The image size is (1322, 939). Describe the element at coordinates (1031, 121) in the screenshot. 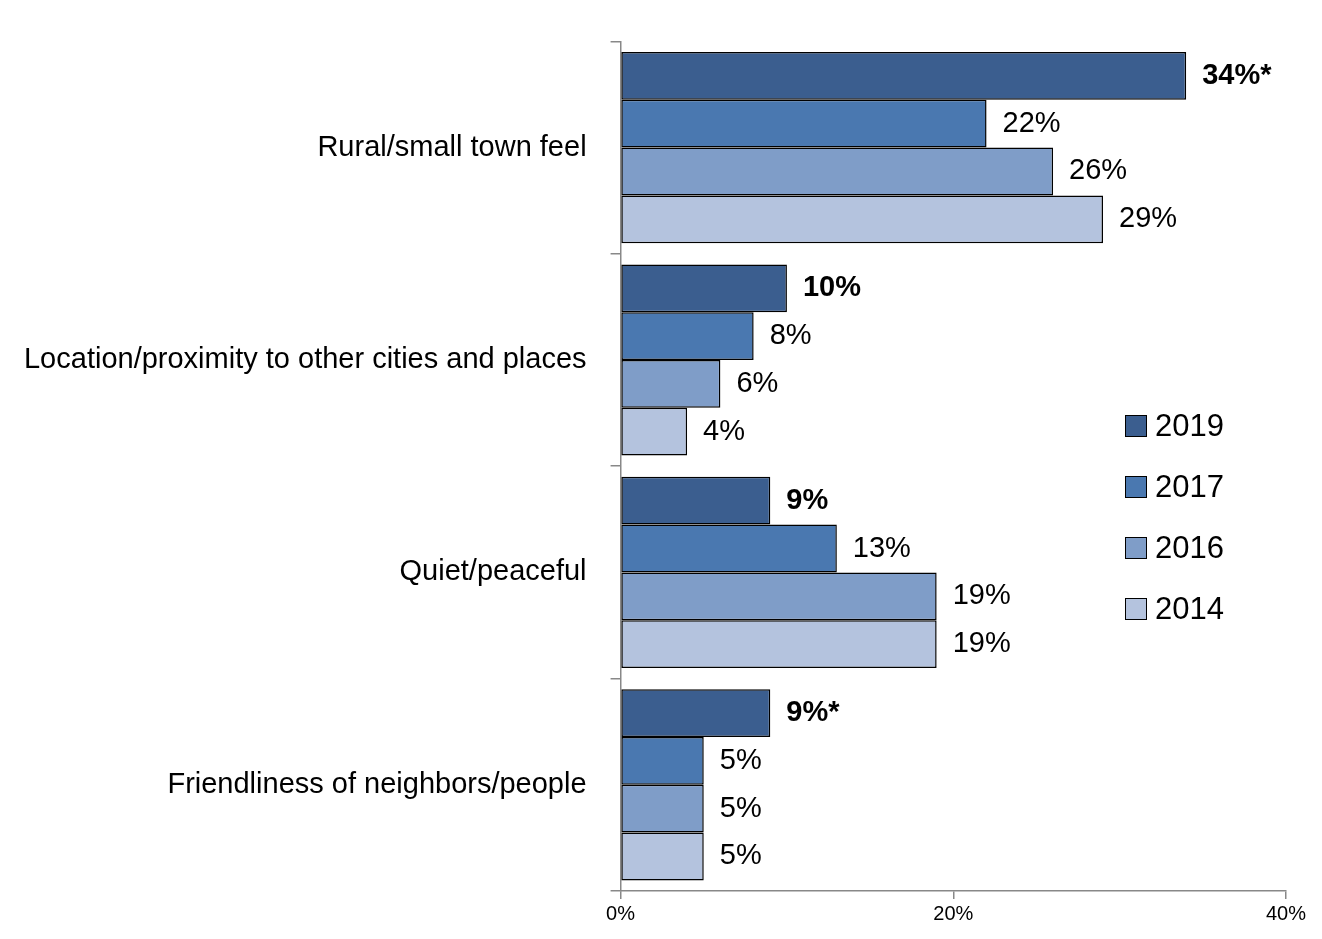

I see `data-label: 22%` at that location.